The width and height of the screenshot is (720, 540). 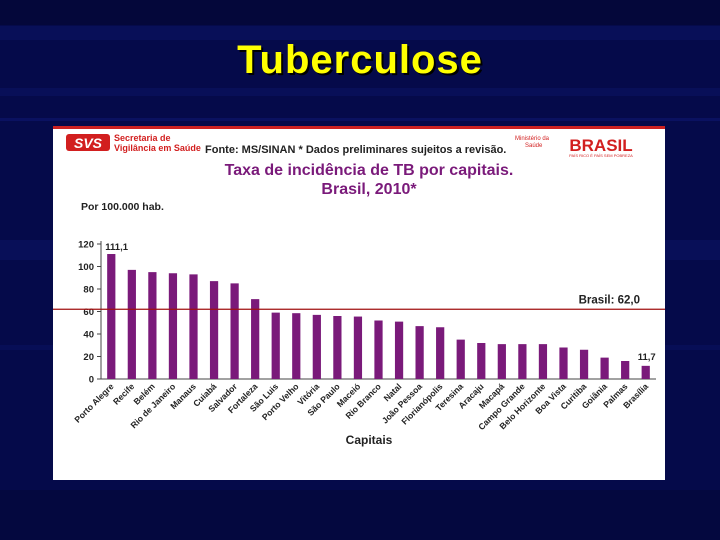 I want to click on slide-title: Tuberculose, so click(x=360, y=60).